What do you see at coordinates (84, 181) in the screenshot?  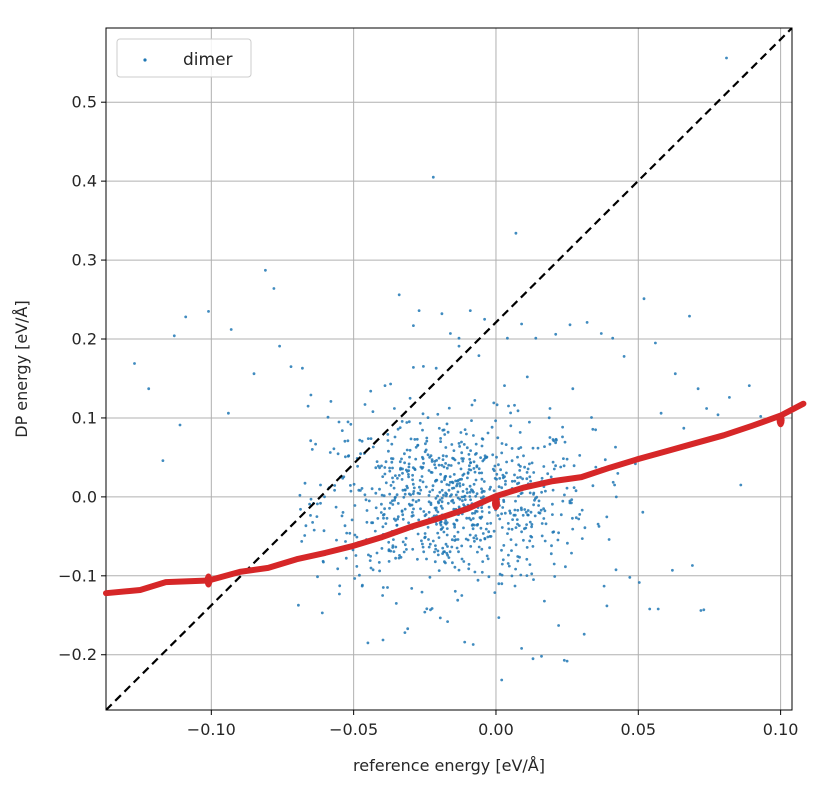 I see `y-tick-label: 0.4` at bounding box center [84, 181].